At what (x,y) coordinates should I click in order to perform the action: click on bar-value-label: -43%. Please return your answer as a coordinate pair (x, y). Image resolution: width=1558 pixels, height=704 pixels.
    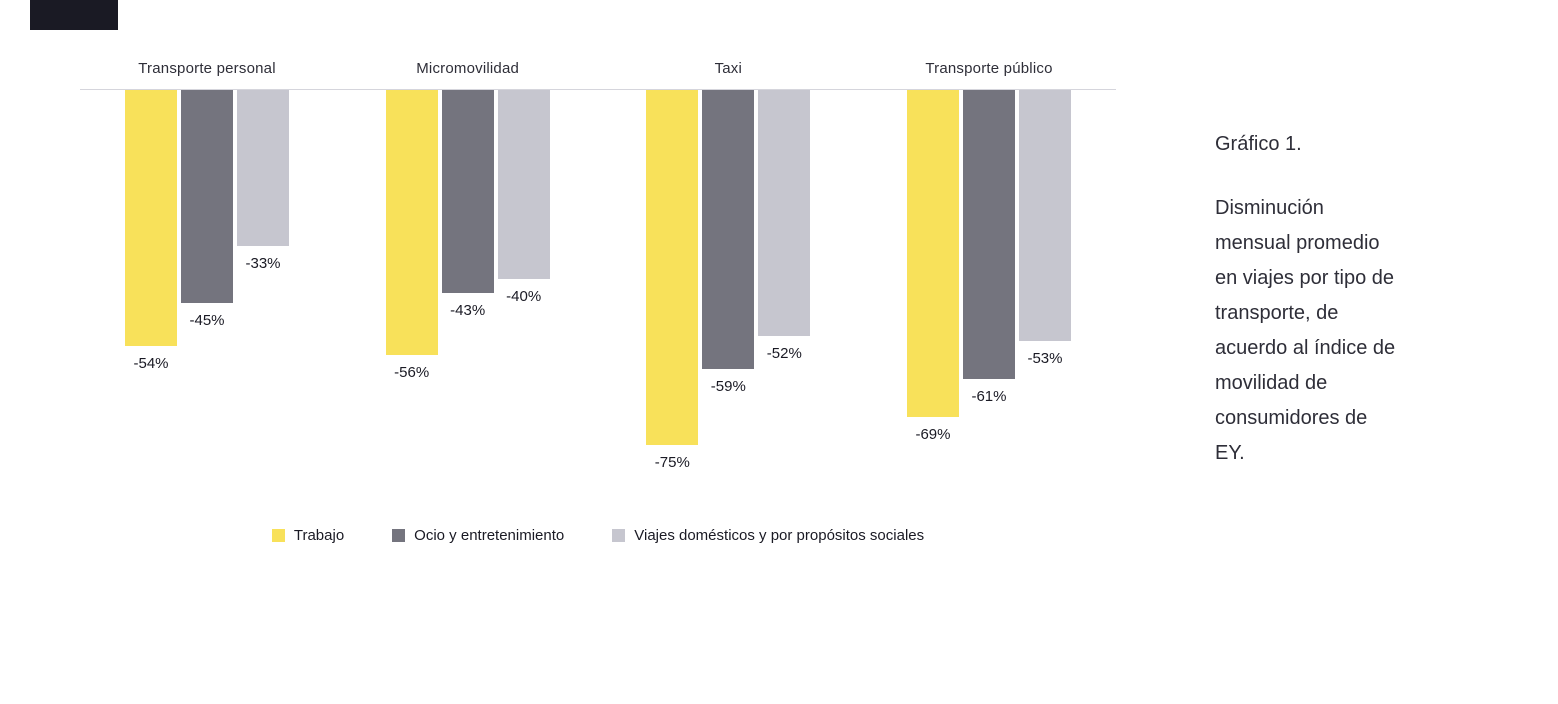
    Looking at the image, I should click on (468, 310).